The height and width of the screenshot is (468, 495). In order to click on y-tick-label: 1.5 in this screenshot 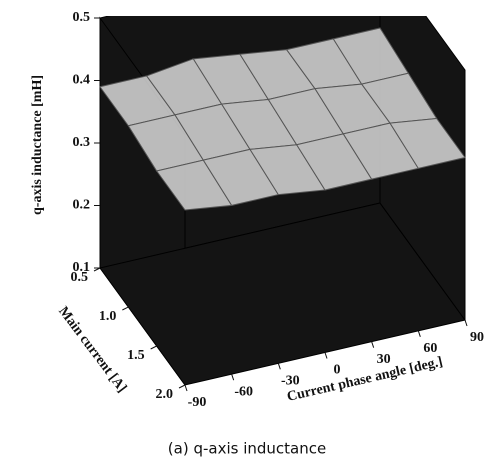, I will do `click(136, 355)`.